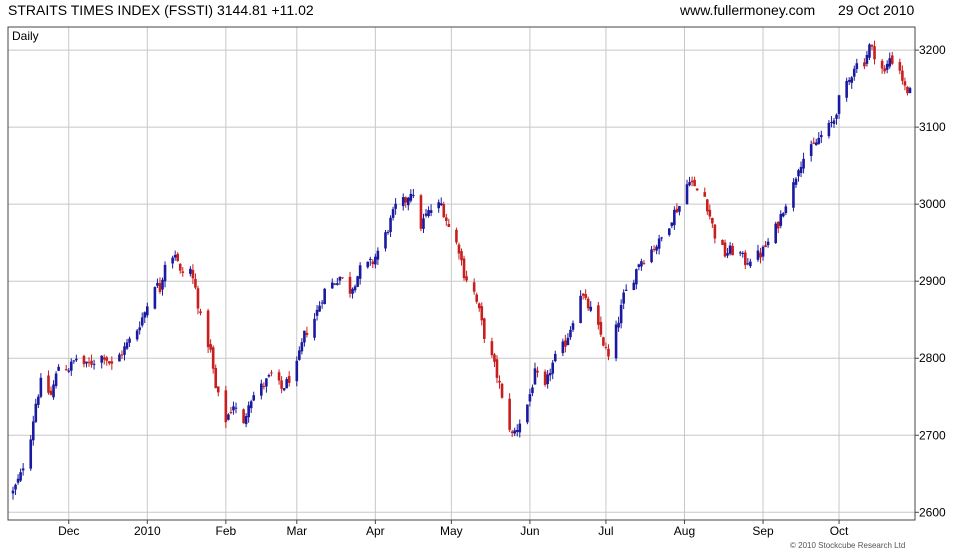 The height and width of the screenshot is (557, 960). What do you see at coordinates (932, 435) in the screenshot?
I see `y-tick-label: 2700` at bounding box center [932, 435].